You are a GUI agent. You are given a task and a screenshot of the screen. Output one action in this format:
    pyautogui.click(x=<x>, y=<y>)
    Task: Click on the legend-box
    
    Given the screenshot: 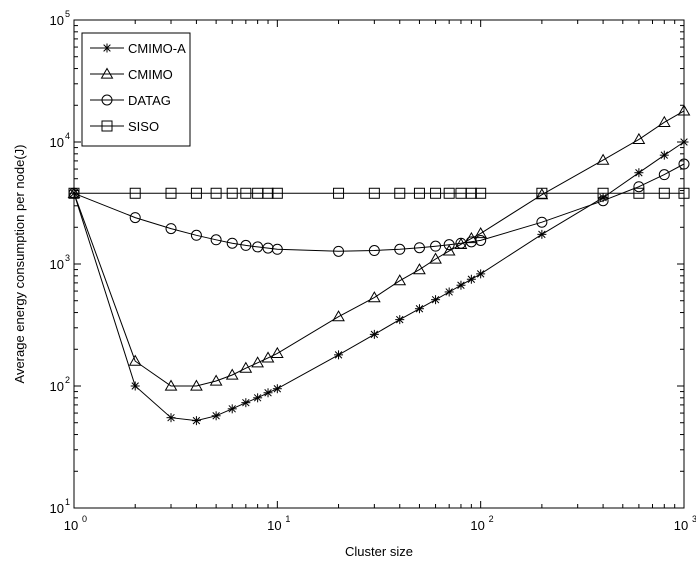 What is the action you would take?
    pyautogui.click(x=136, y=89)
    